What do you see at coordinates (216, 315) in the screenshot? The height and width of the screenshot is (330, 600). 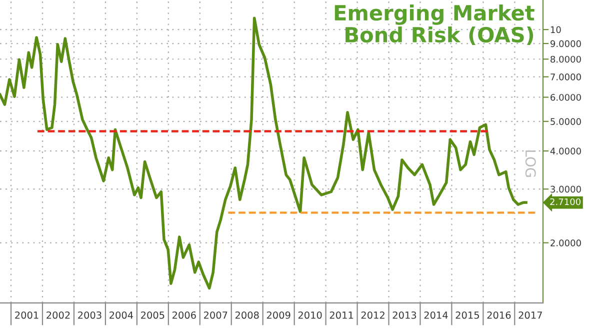 I see `x-tick-label: 2007` at bounding box center [216, 315].